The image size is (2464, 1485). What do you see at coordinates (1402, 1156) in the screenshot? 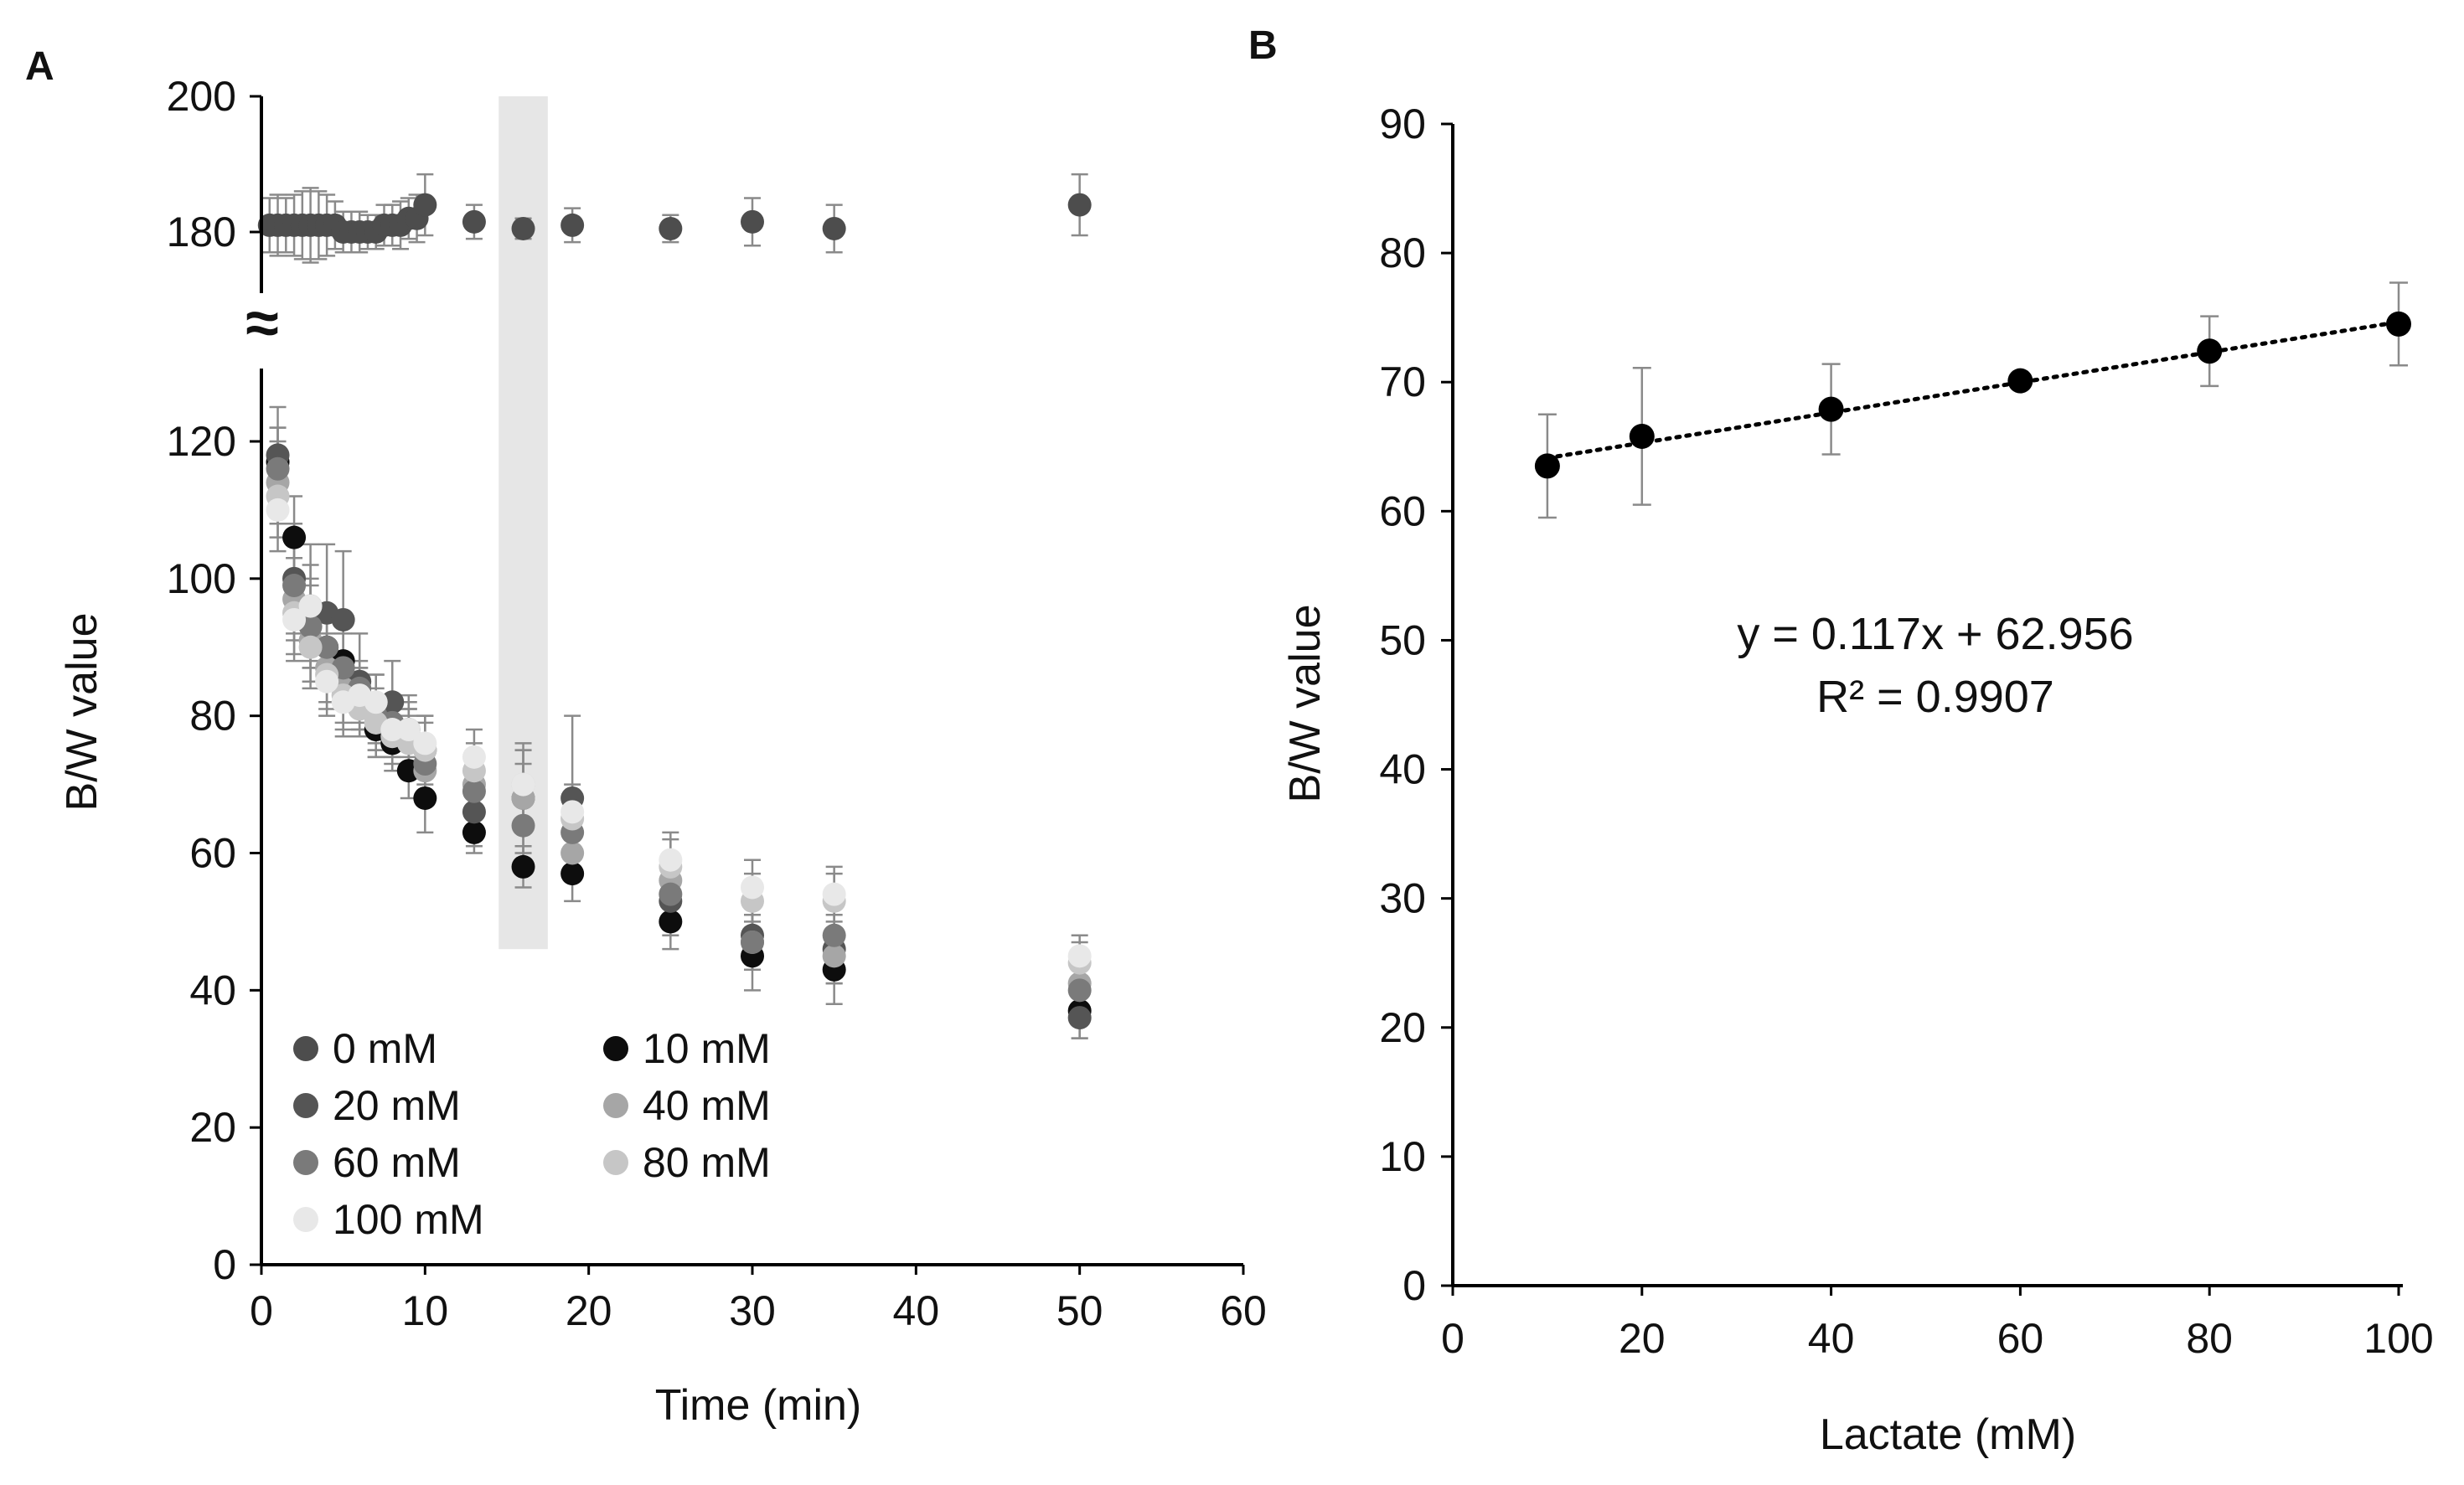
I see `y-tick-label: 10` at bounding box center [1402, 1156].